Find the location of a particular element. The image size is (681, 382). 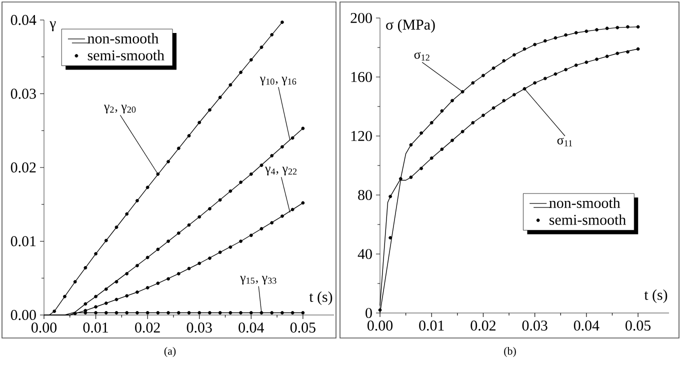

annotation: γ$_{2}$, γ$_{20}$ is located at coordinates (120, 109).